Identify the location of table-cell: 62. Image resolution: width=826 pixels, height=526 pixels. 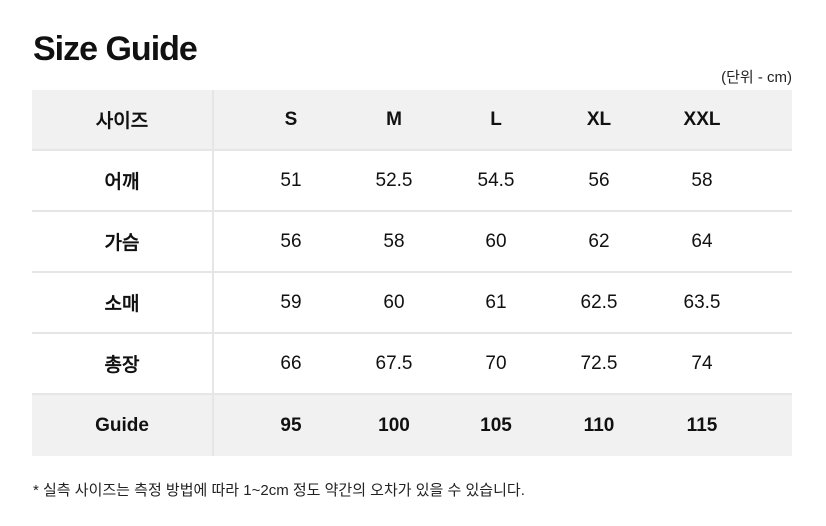
(599, 241).